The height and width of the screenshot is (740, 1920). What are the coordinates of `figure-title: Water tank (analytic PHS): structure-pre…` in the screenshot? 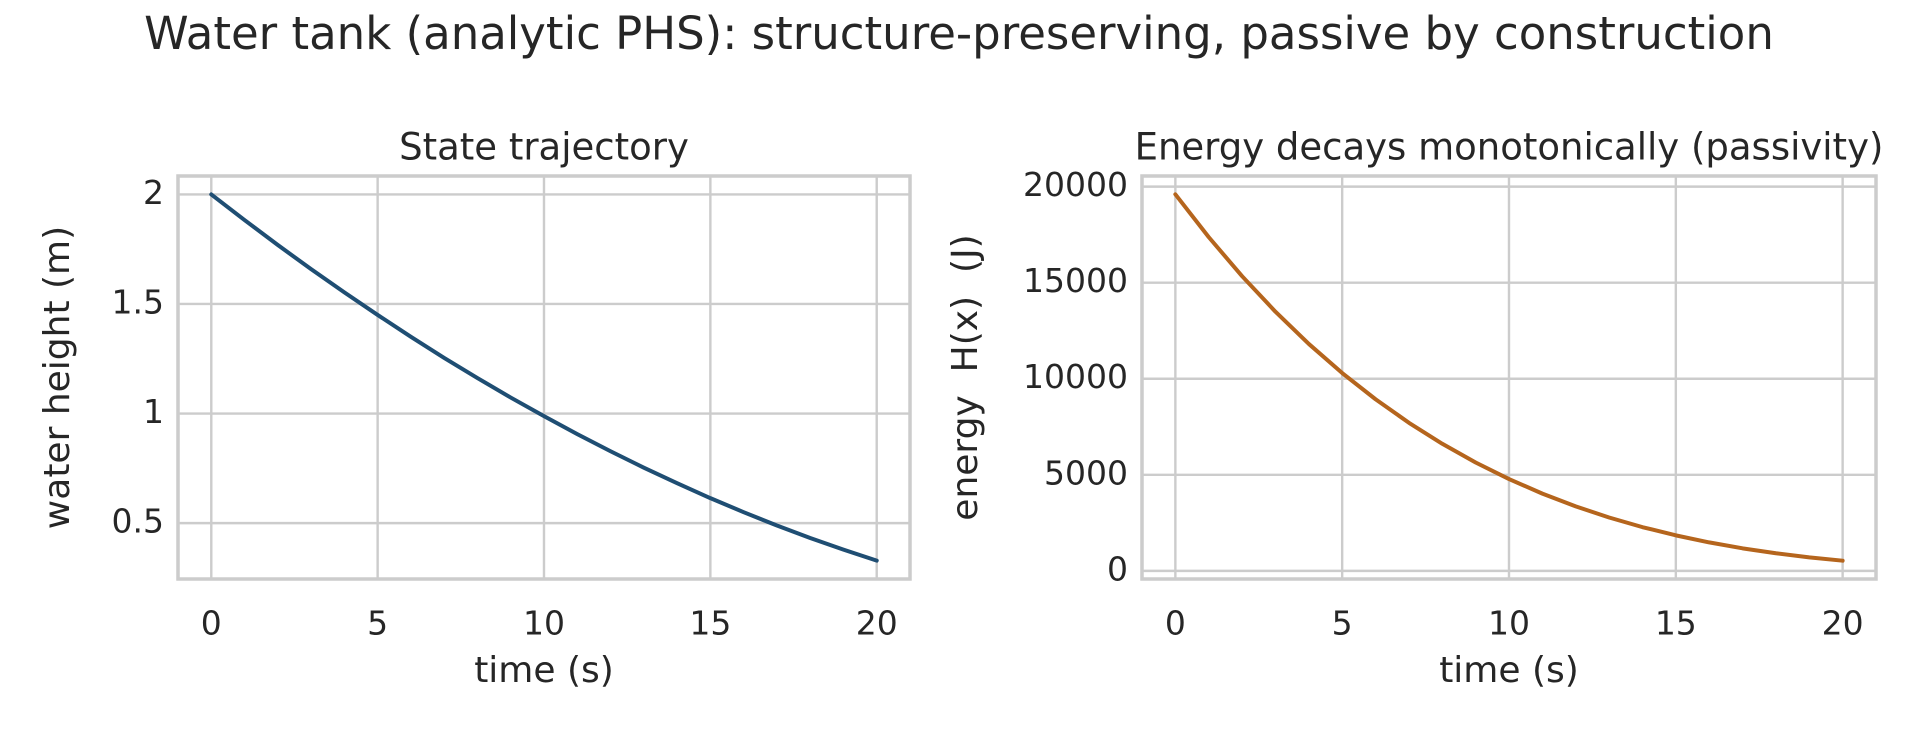 It's located at (959, 33).